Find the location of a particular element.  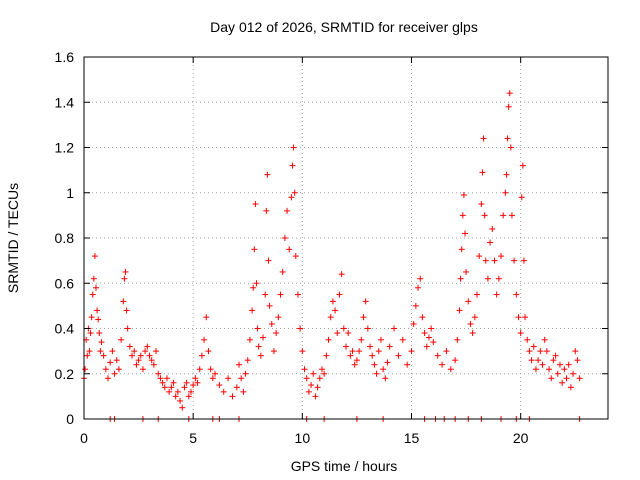

x-tick-label: 15 is located at coordinates (412, 438).